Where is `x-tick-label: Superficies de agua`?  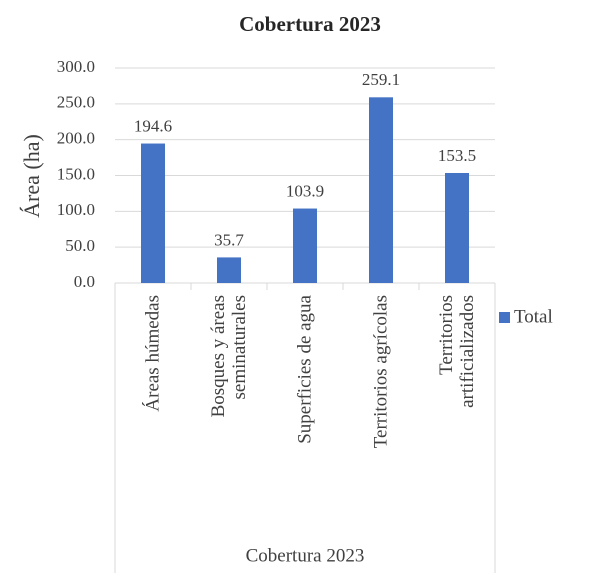
x-tick-label: Superficies de agua is located at coordinates (305, 369).